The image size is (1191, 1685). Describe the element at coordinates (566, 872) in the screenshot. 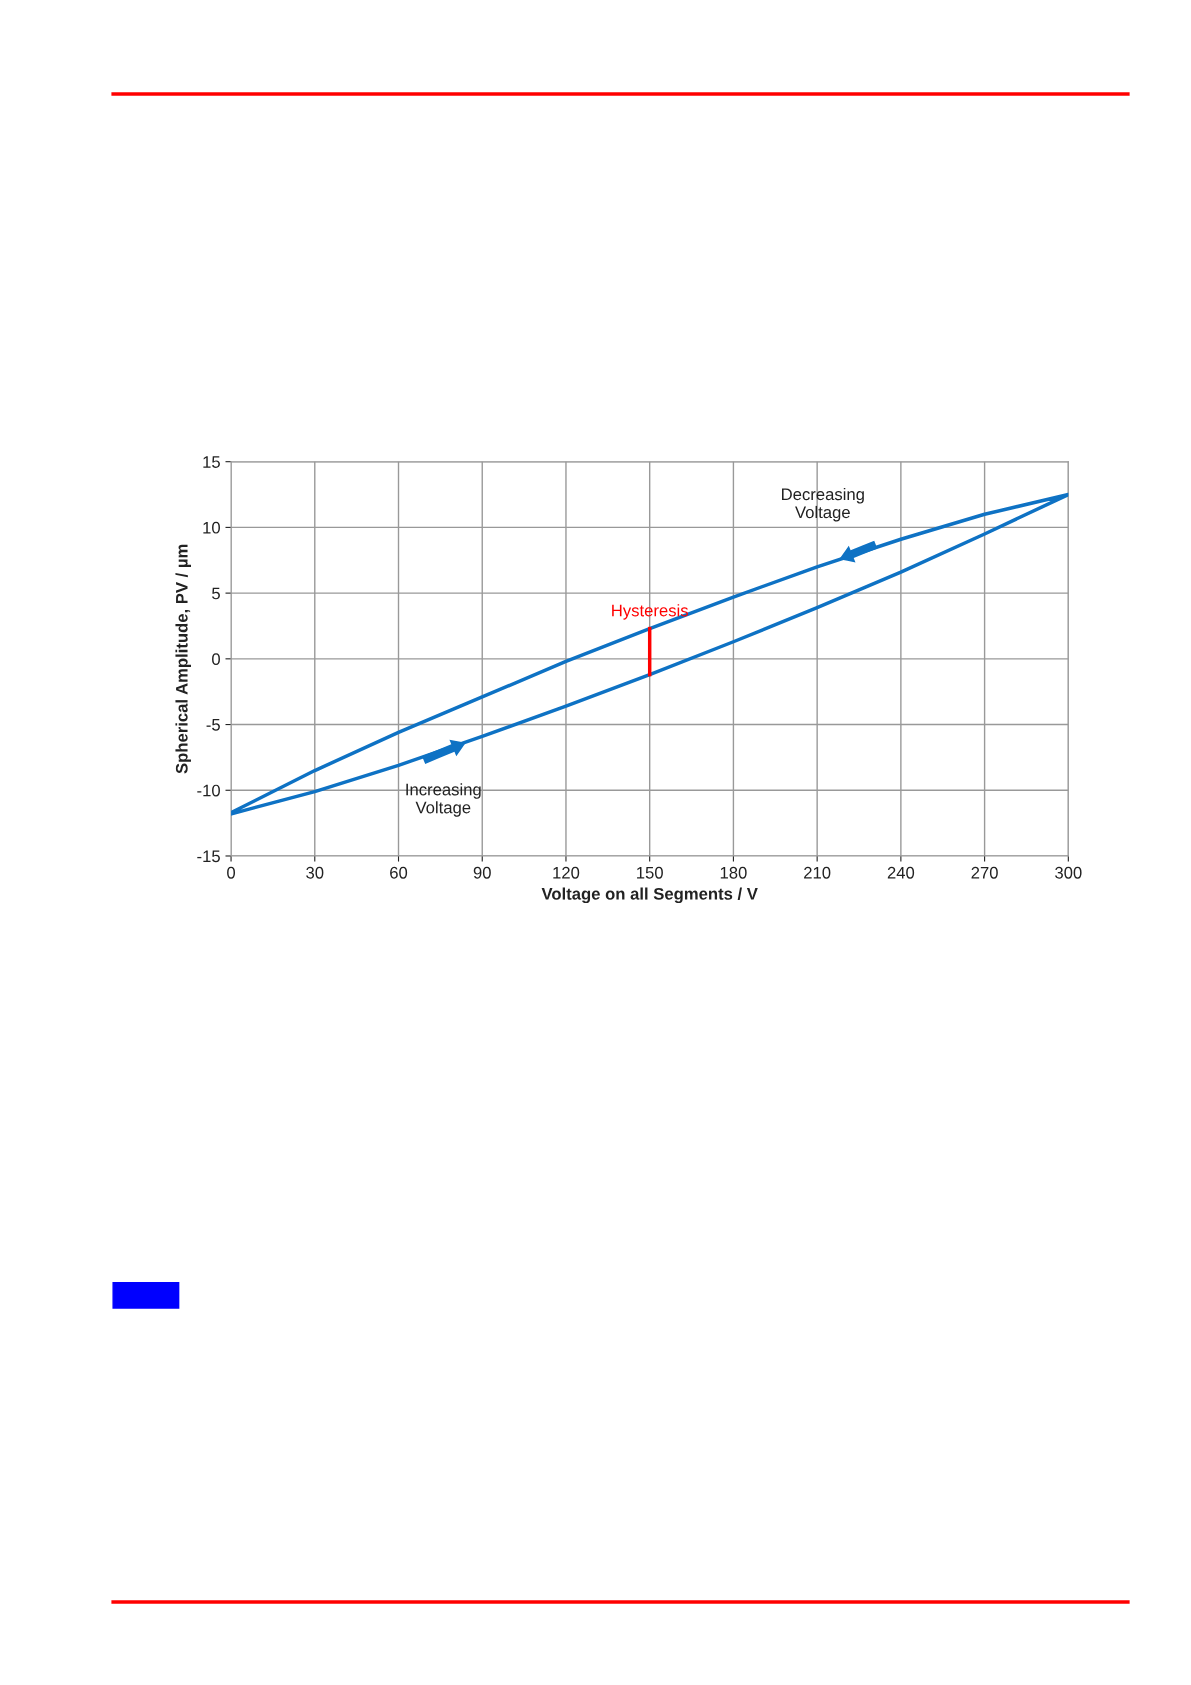

I see `x-tick-label: 120` at that location.